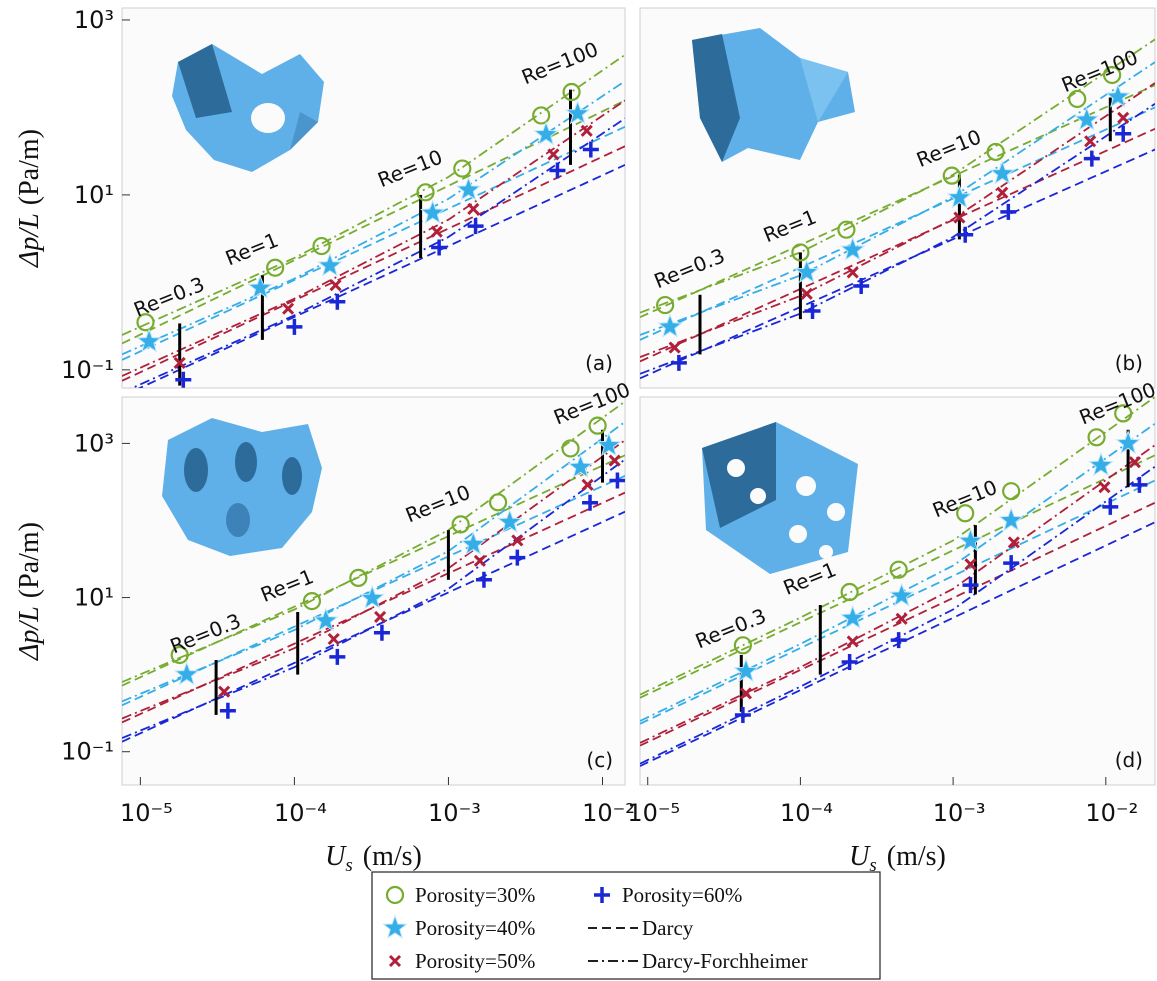 The height and width of the screenshot is (981, 1157). I want to click on y-tick-label: 10³, so click(94, 20).